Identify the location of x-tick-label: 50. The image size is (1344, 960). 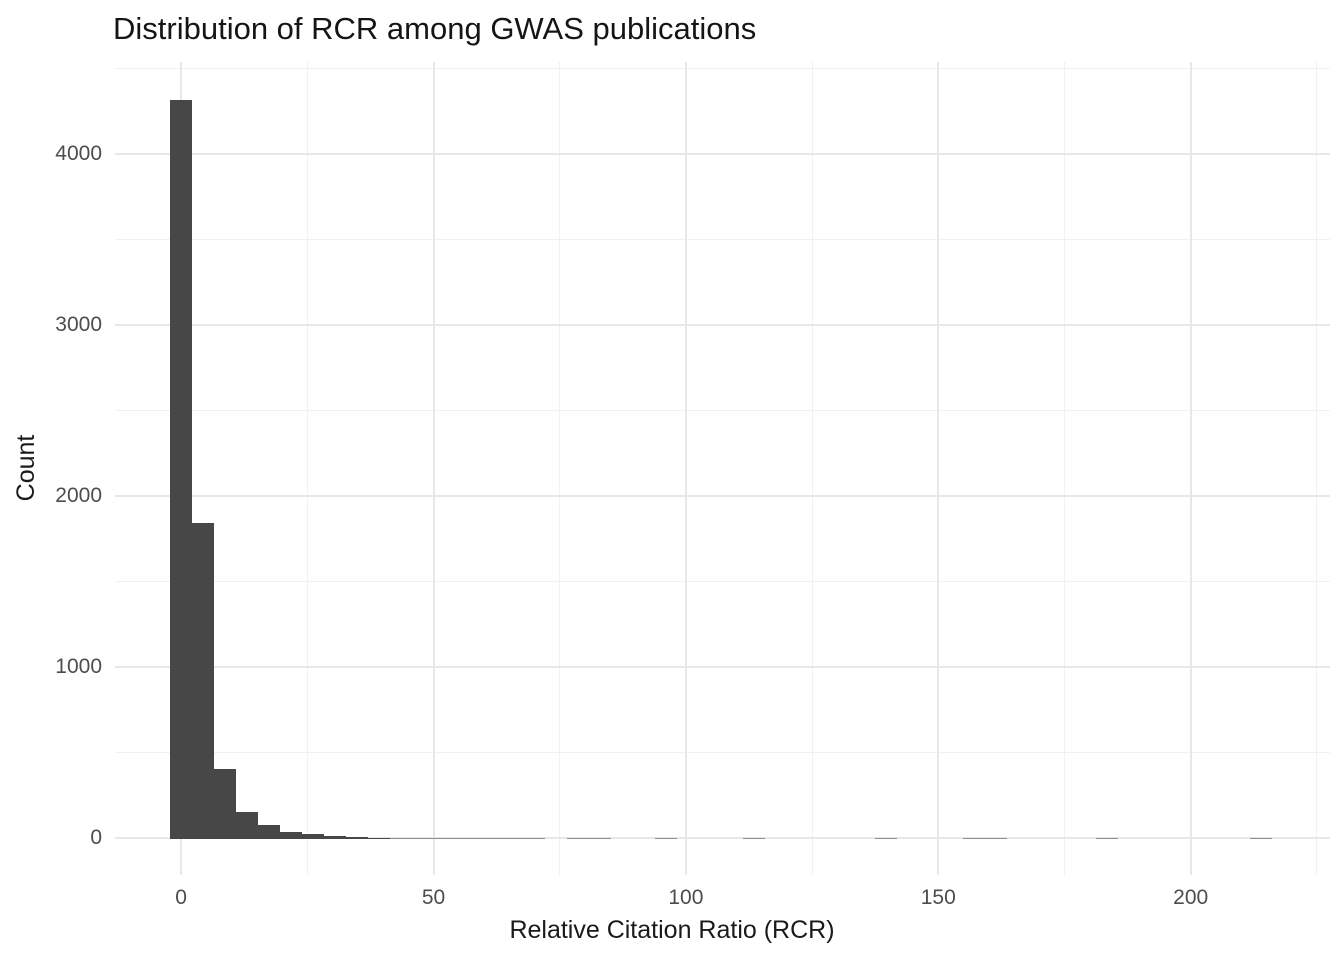
(433, 897).